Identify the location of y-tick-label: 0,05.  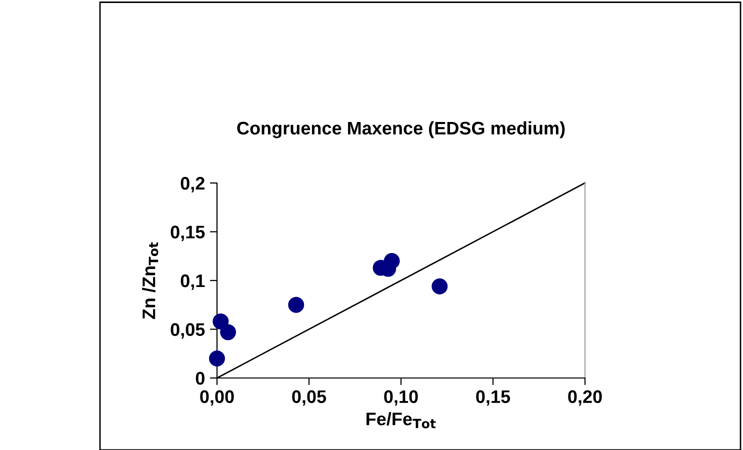
(187, 331).